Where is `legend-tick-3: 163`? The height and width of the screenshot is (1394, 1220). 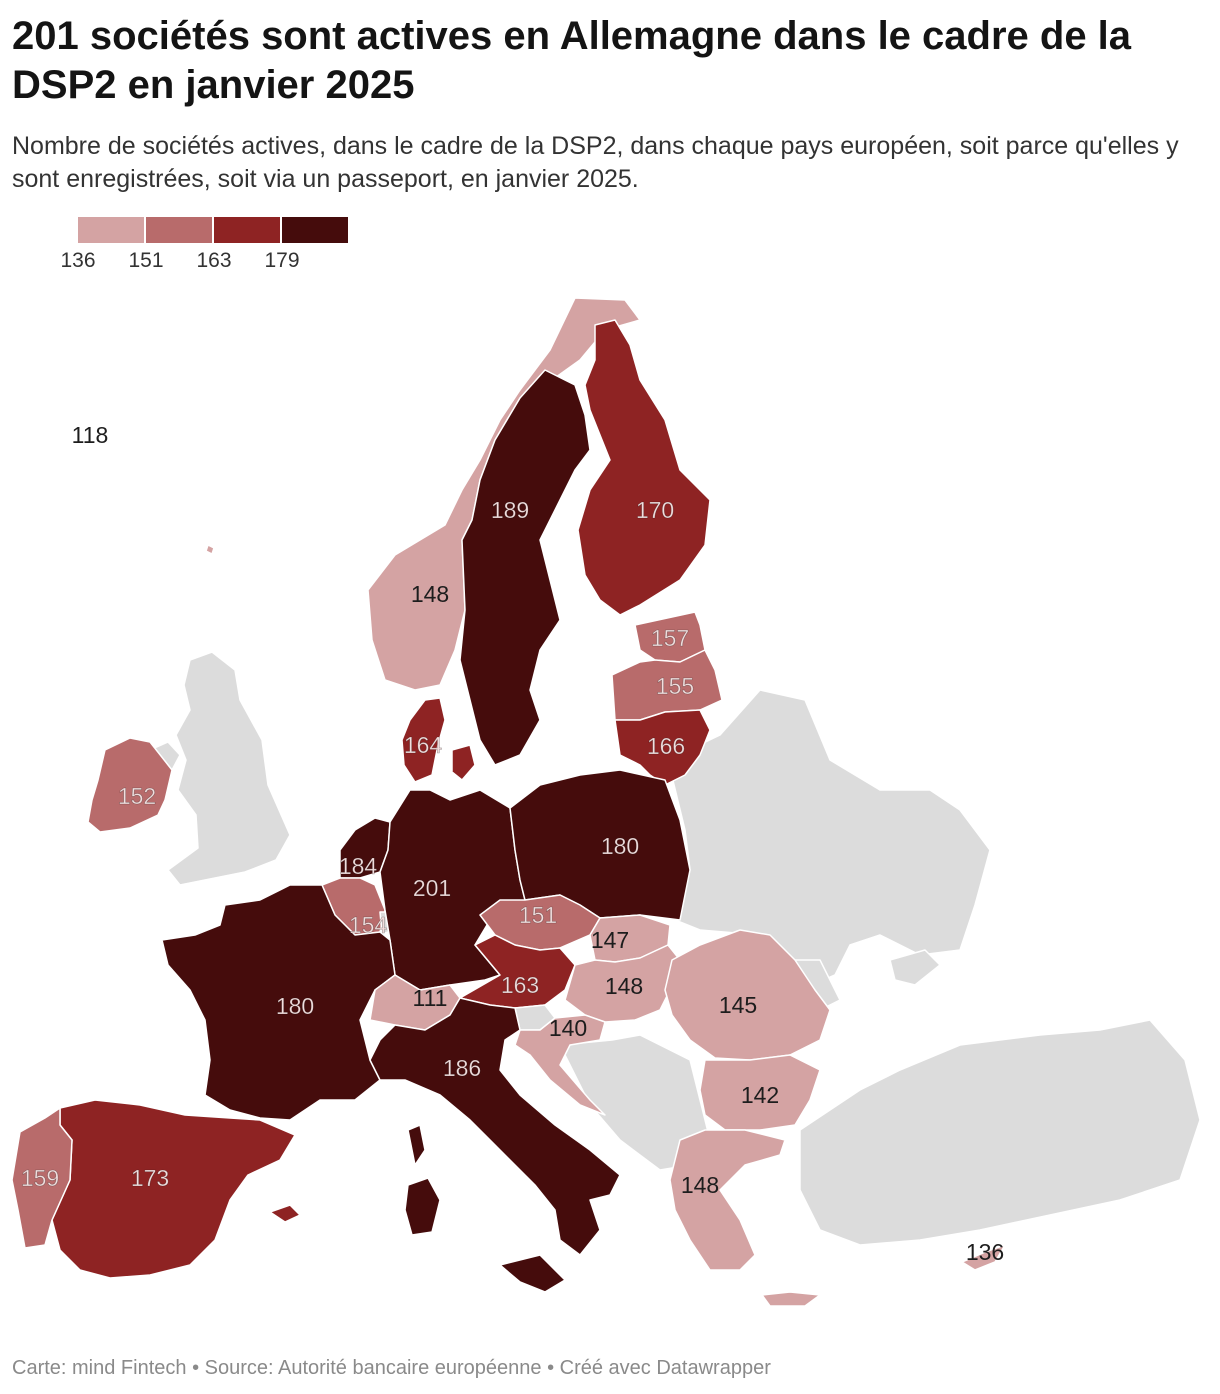
legend-tick-3: 163 is located at coordinates (214, 260).